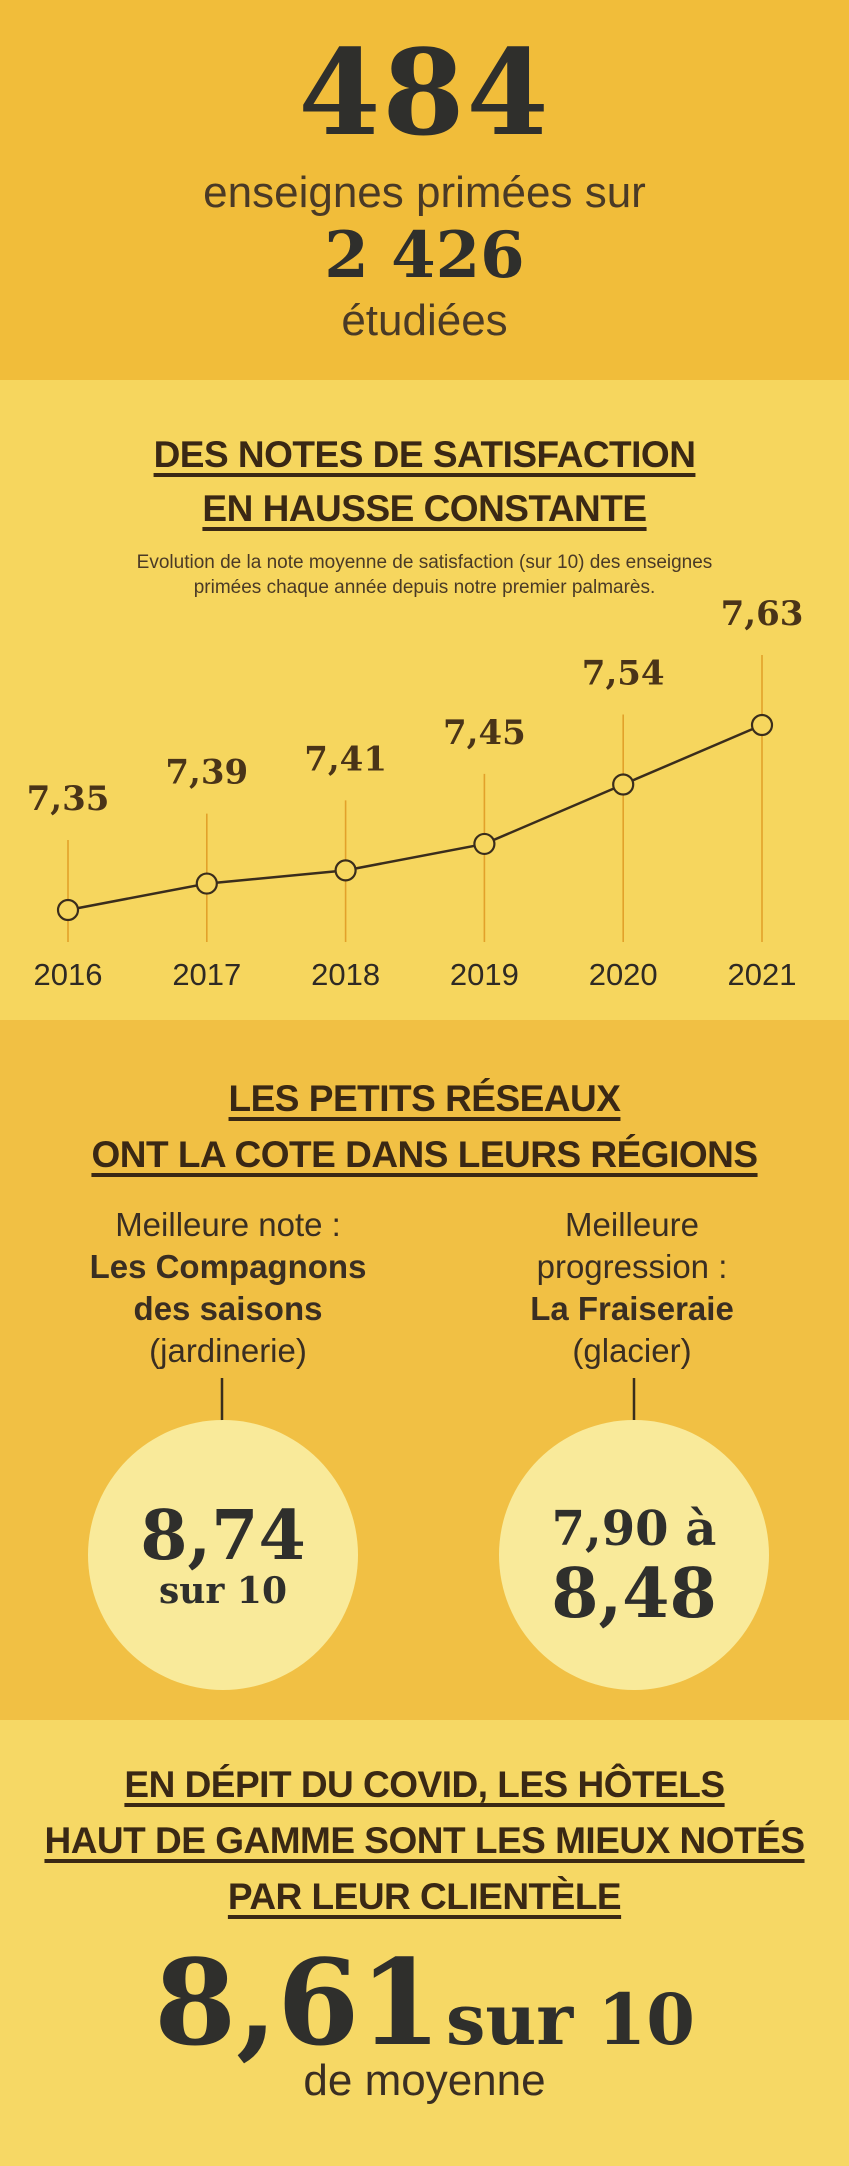 This screenshot has height=2166, width=849. I want to click on count-primees: 484, so click(424, 92).